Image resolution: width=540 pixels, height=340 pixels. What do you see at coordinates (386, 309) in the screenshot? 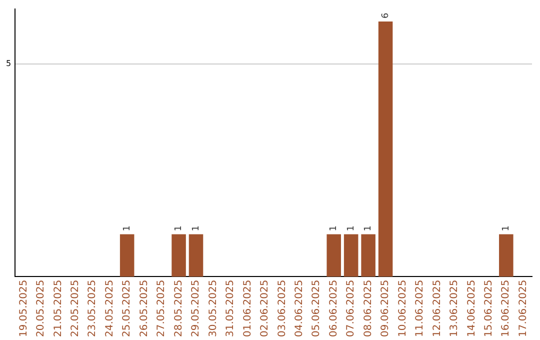
I see `x-tick-label: 09.06.2025` at bounding box center [386, 309].